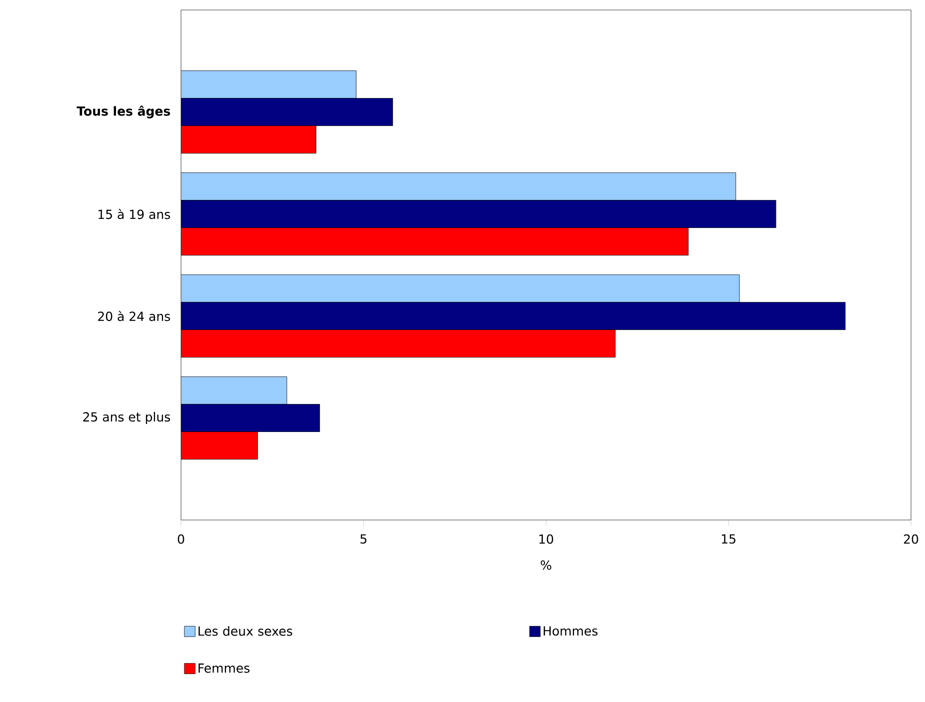 Image resolution: width=925 pixels, height=702 pixels. Describe the element at coordinates (181, 539) in the screenshot. I see `x-tick-label: 0` at that location.